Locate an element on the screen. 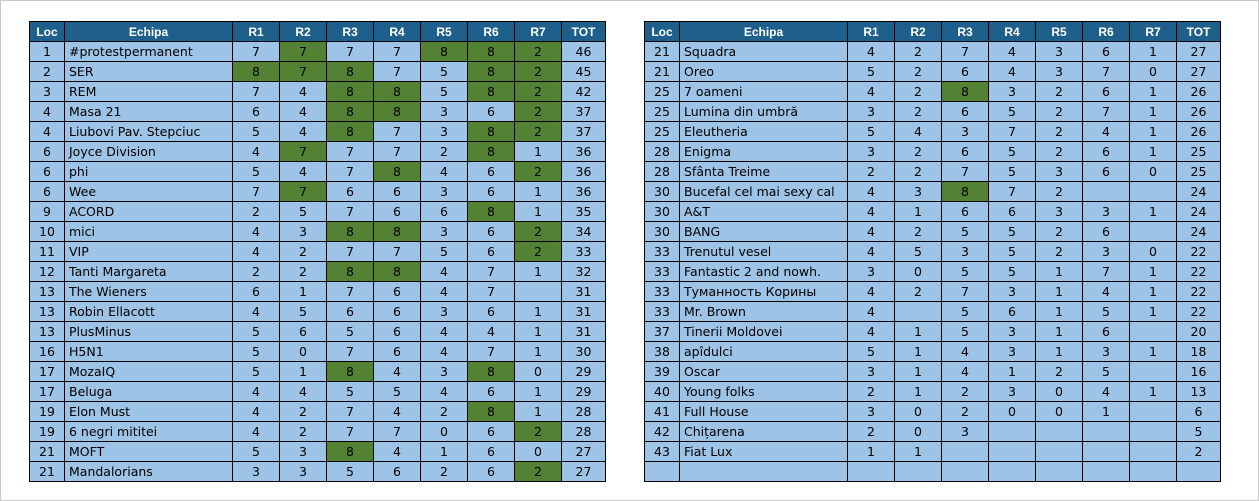 The width and height of the screenshot is (1259, 501). r2-cell: 4 is located at coordinates (918, 131).